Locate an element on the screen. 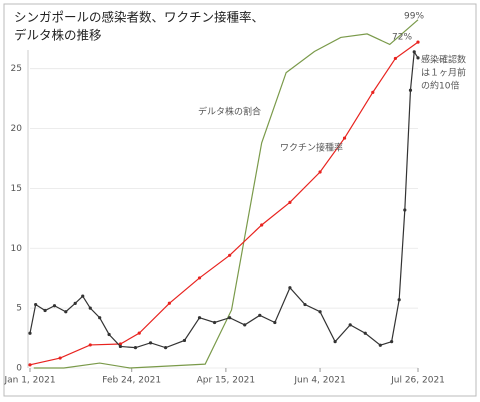 This screenshot has width=480, height=402. y-tick-label: 0 is located at coordinates (19, 369).